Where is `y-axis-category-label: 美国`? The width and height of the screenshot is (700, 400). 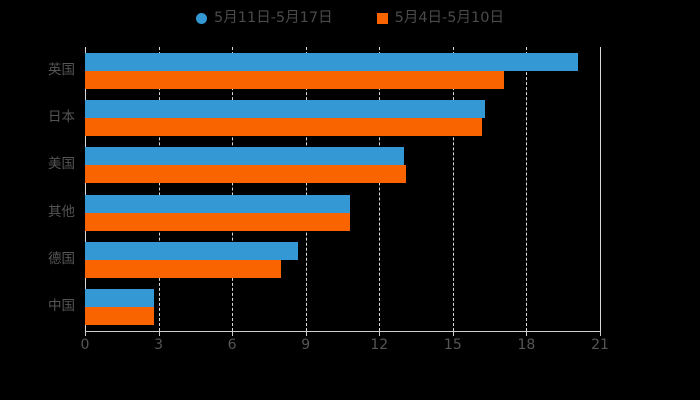
y-axis-category-label: 美国 is located at coordinates (61, 164).